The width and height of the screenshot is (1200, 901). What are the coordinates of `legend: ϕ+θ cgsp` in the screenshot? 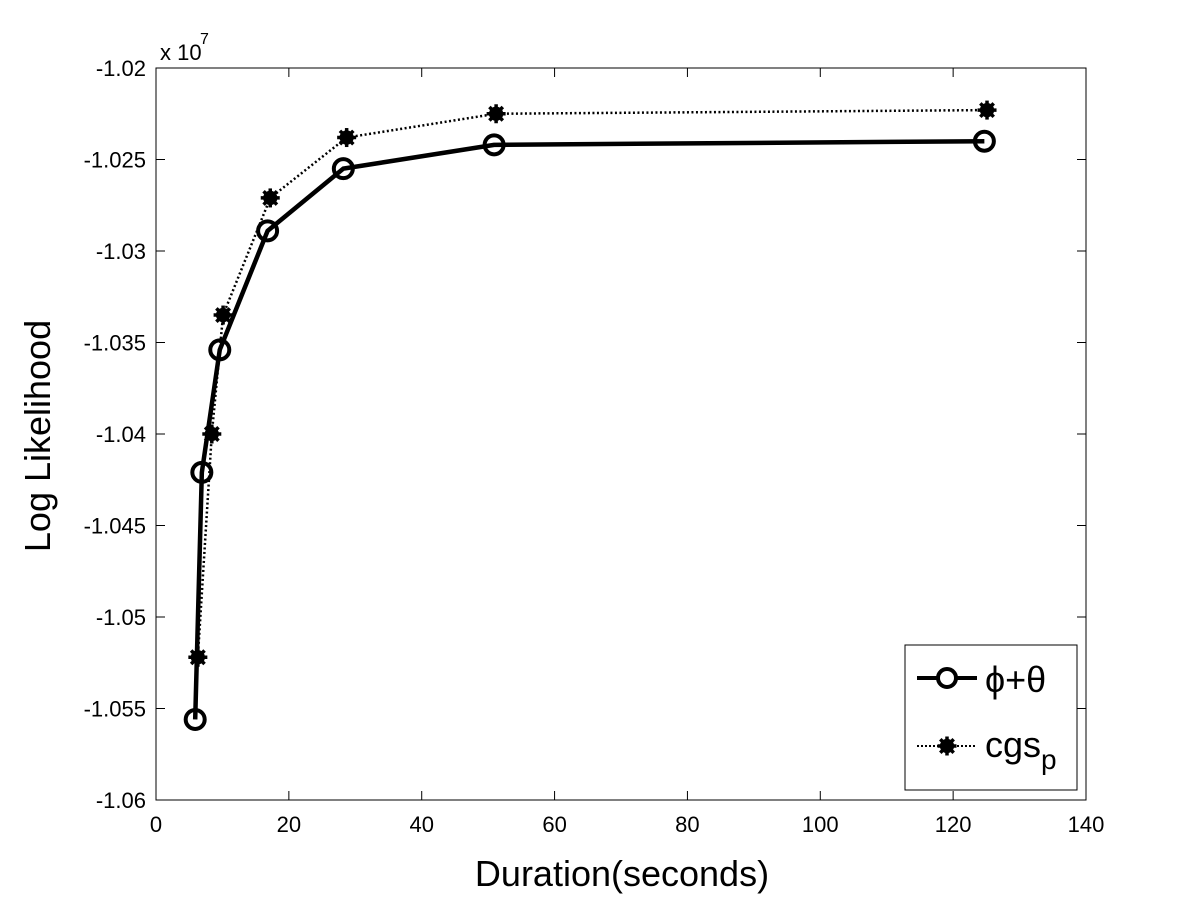 It's located at (991, 717).